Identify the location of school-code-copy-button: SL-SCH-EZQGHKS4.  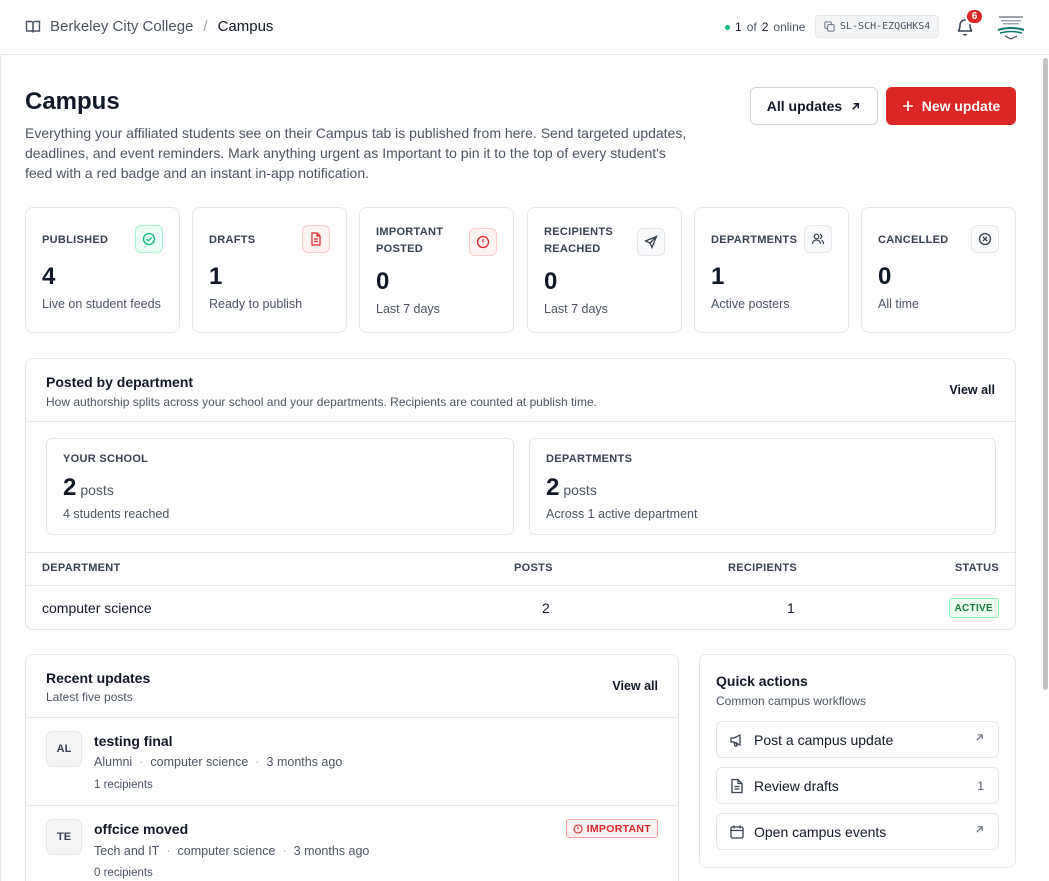
(877, 26).